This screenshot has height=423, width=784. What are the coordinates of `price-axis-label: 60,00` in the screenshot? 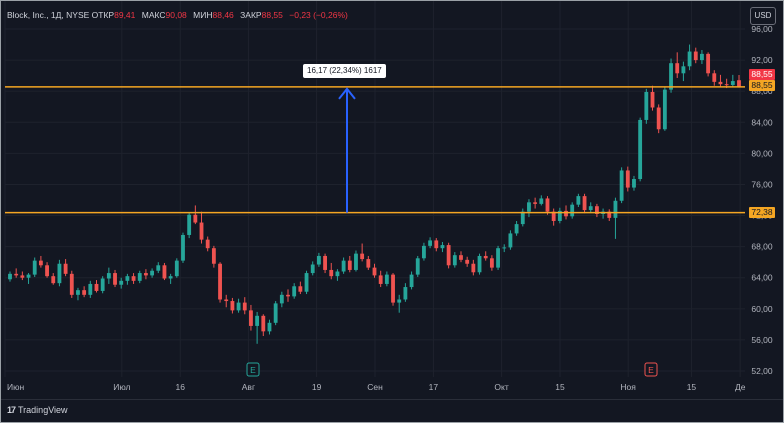 It's located at (762, 309).